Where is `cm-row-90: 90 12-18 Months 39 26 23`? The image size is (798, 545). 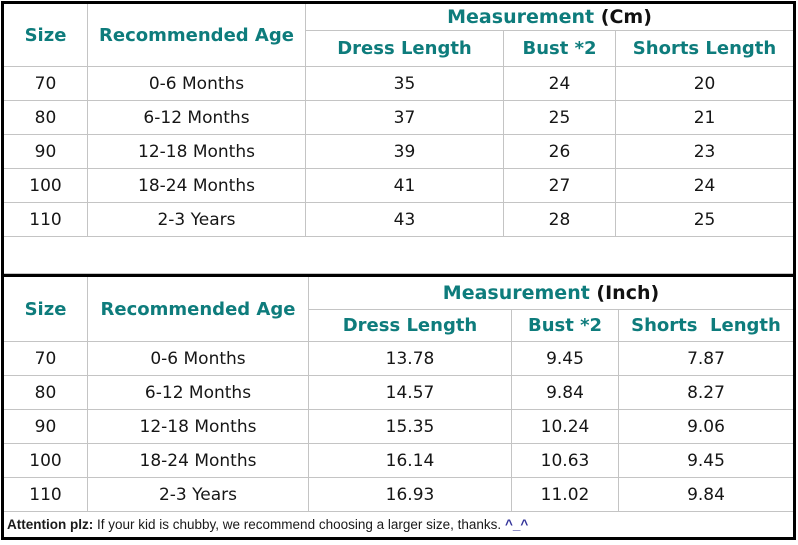 cm-row-90: 90 12-18 Months 39 26 23 is located at coordinates (399, 151).